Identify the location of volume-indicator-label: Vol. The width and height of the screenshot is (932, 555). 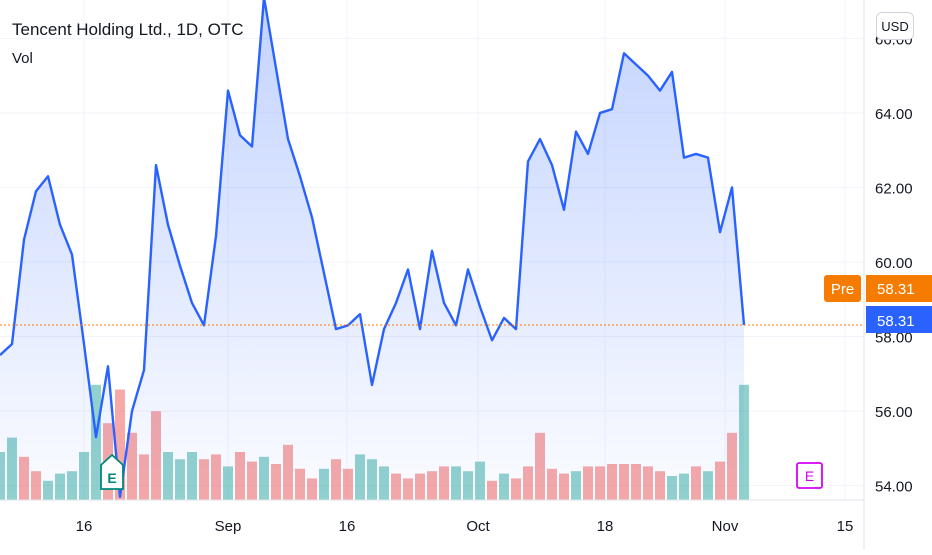
(22, 58).